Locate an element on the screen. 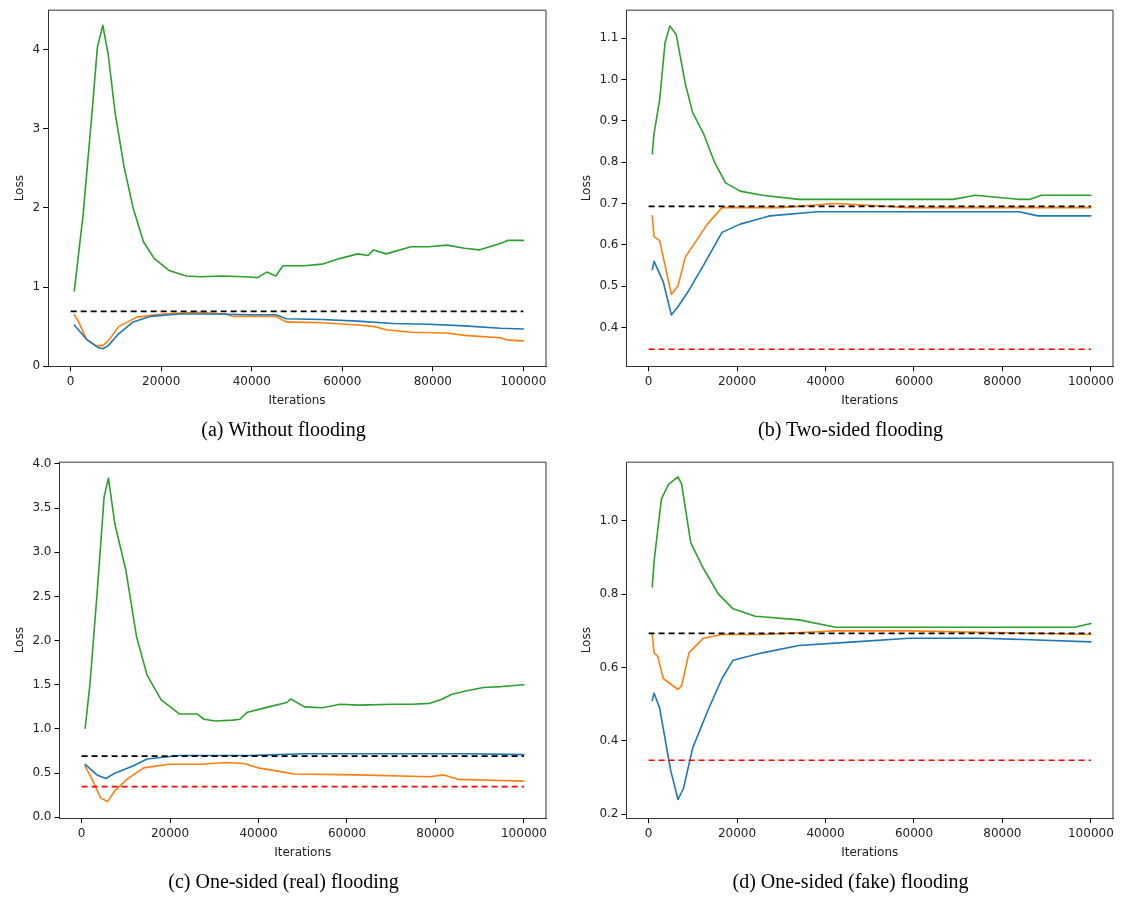 The height and width of the screenshot is (911, 1135). y-tick-label: 0.9 is located at coordinates (609, 120).